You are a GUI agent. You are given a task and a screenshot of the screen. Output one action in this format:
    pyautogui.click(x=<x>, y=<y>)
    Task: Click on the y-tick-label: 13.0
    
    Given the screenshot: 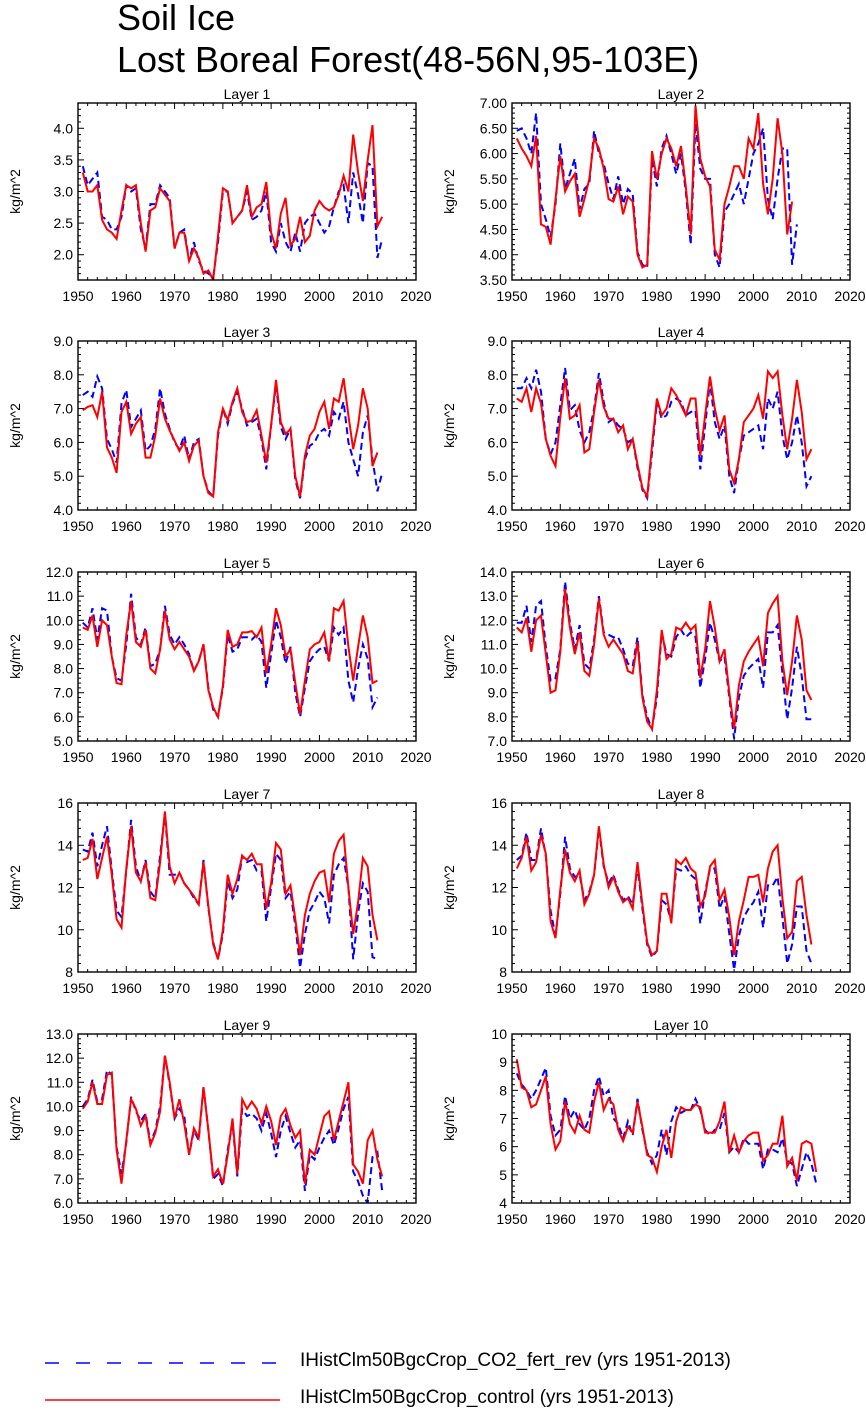 What is the action you would take?
    pyautogui.click(x=493, y=596)
    